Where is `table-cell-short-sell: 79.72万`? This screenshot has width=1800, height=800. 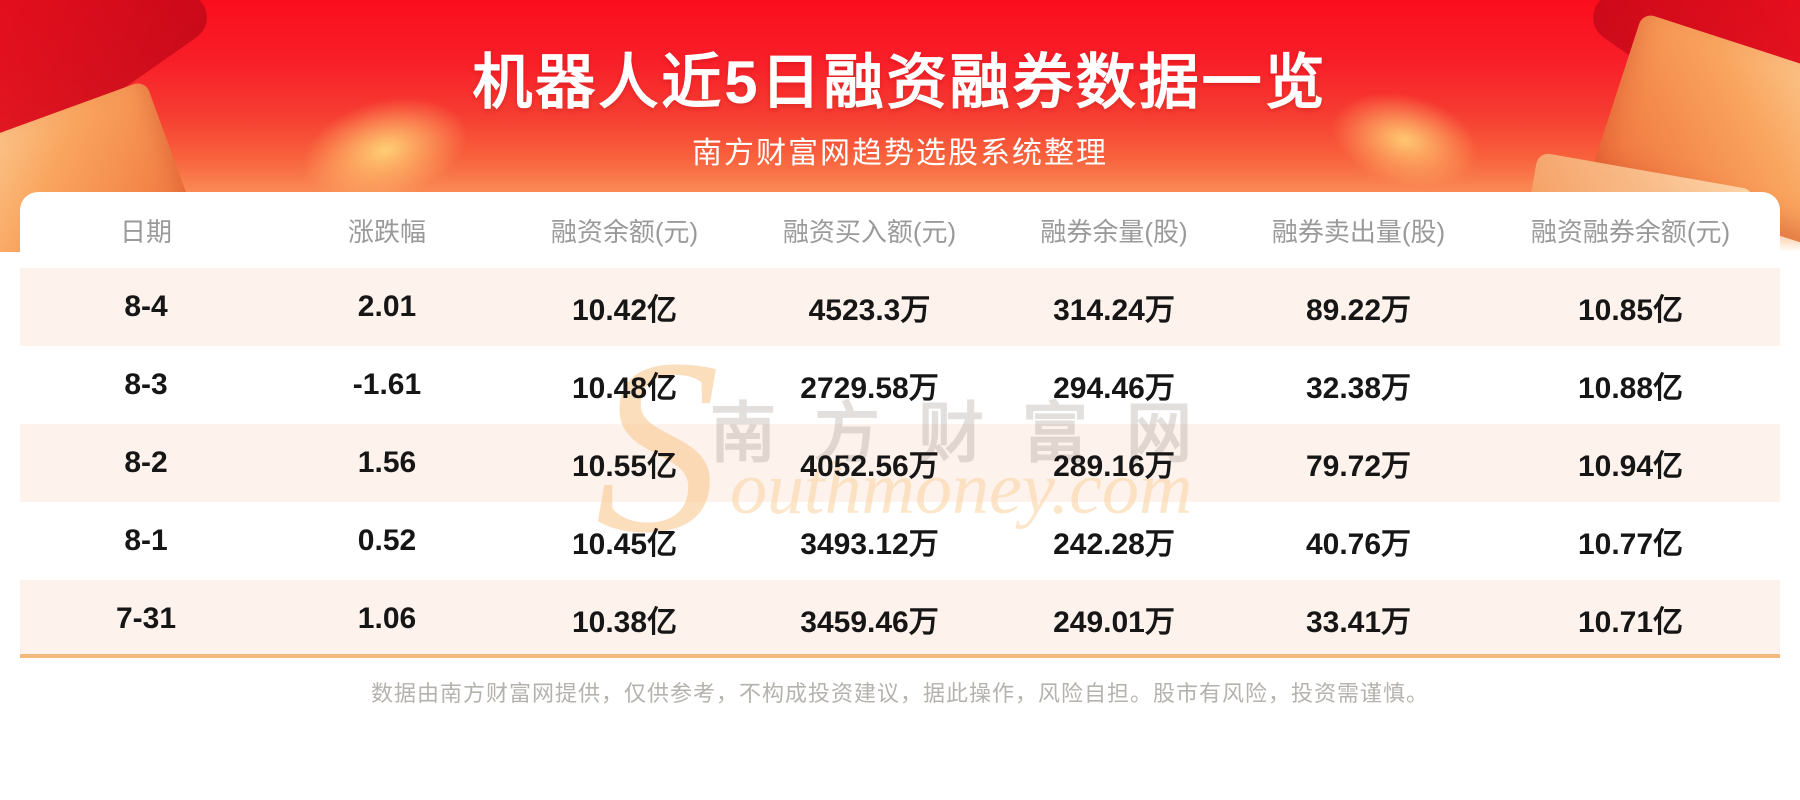
table-cell-short-sell: 79.72万 is located at coordinates (1358, 466).